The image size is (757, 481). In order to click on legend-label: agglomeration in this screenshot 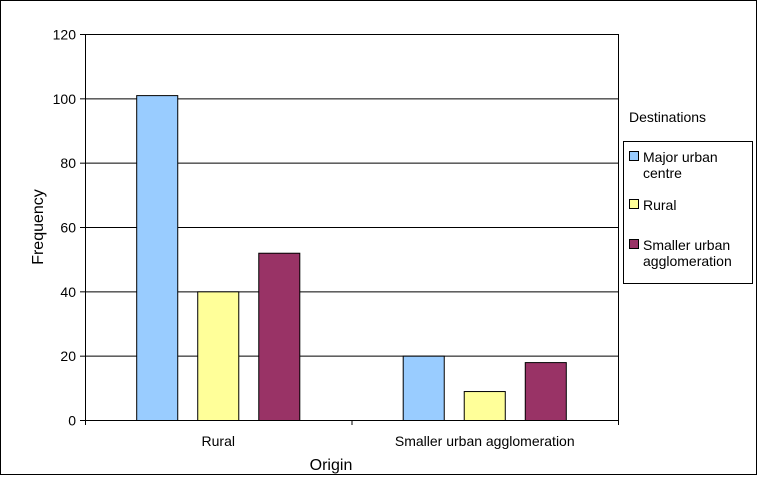, I will do `click(687, 261)`.